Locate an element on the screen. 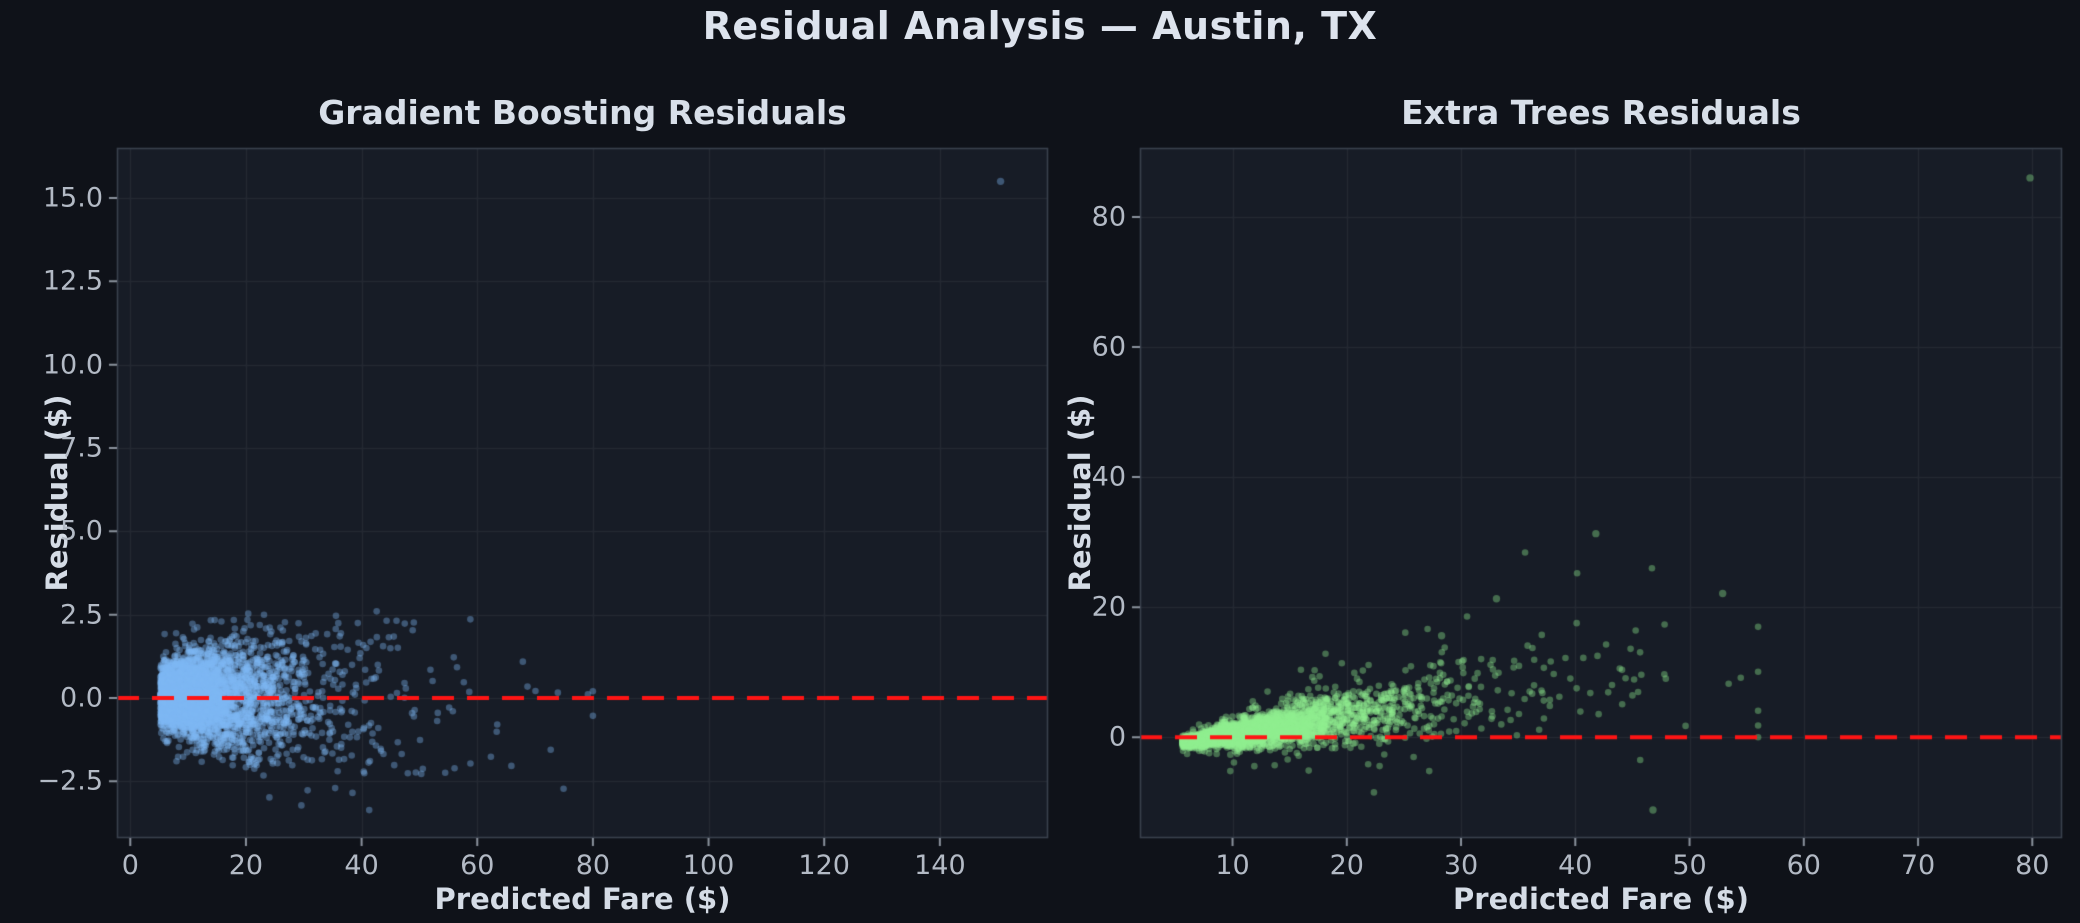 The image size is (2080, 923). y-tick-label: 40 is located at coordinates (1108, 477).